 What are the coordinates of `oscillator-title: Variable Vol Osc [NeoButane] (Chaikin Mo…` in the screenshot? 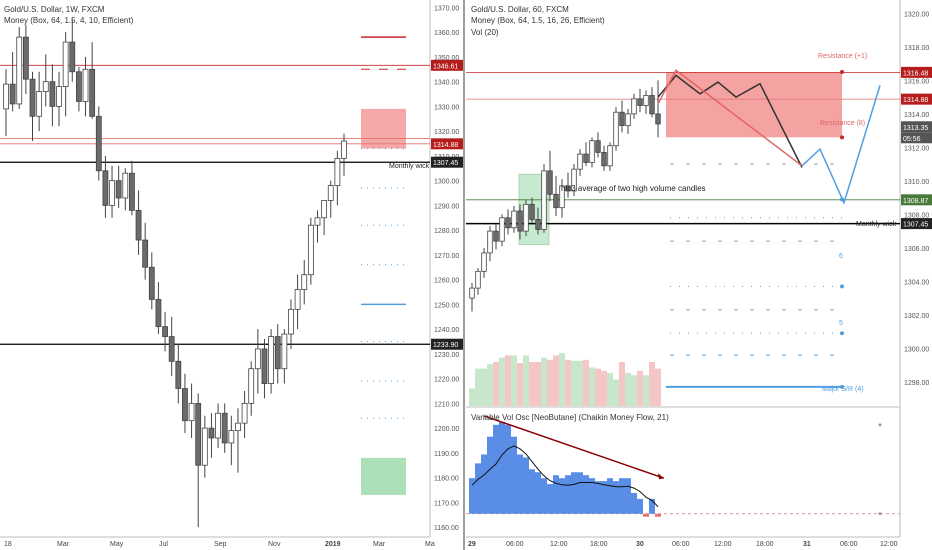 It's located at (570, 417).